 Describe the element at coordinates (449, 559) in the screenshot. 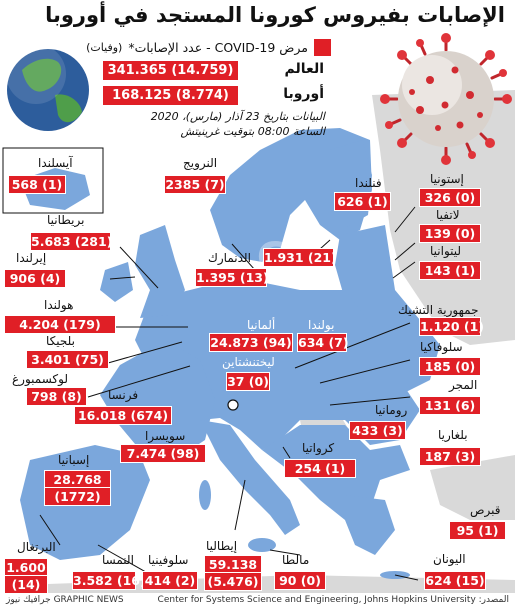

I see `country-name-greece: اليونان` at that location.